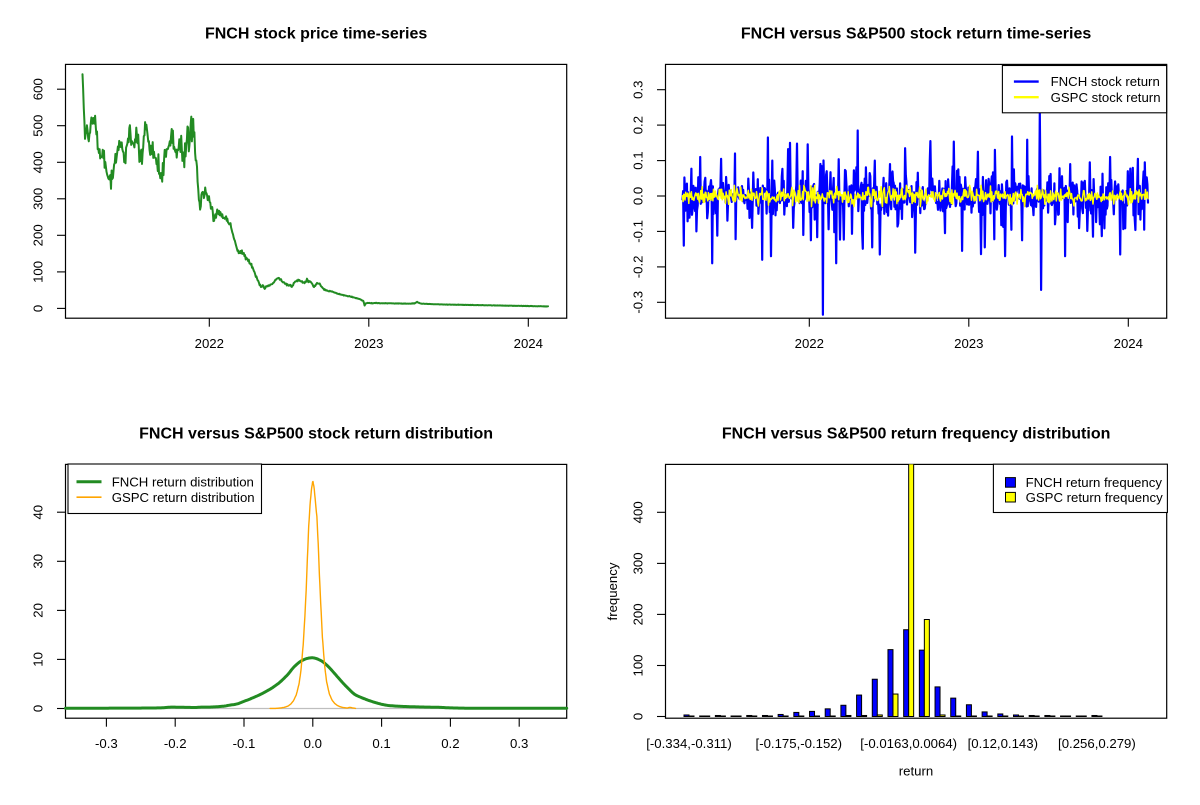 This screenshot has height=805, width=1200. Describe the element at coordinates (1105, 81) in the screenshot. I see `svg-text: FNCH stock return` at that location.